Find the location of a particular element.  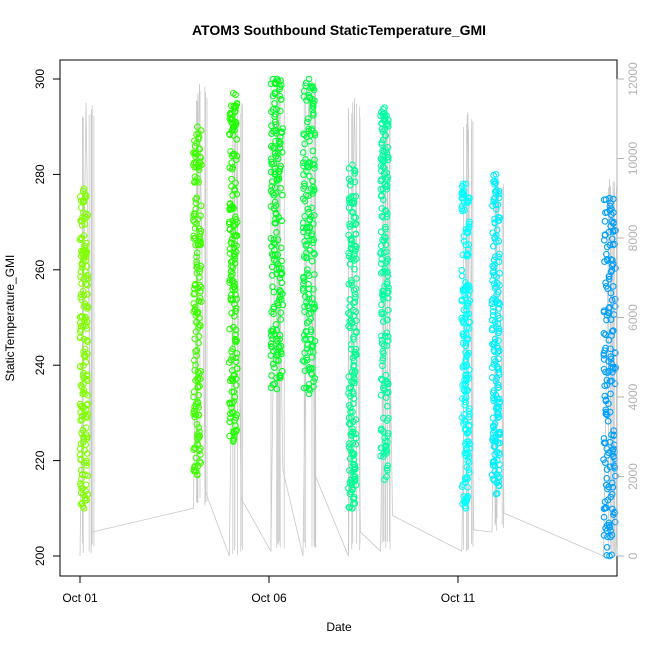

chart-title: ATOM3 Southbound StaticTemperature_GMI is located at coordinates (339, 30).